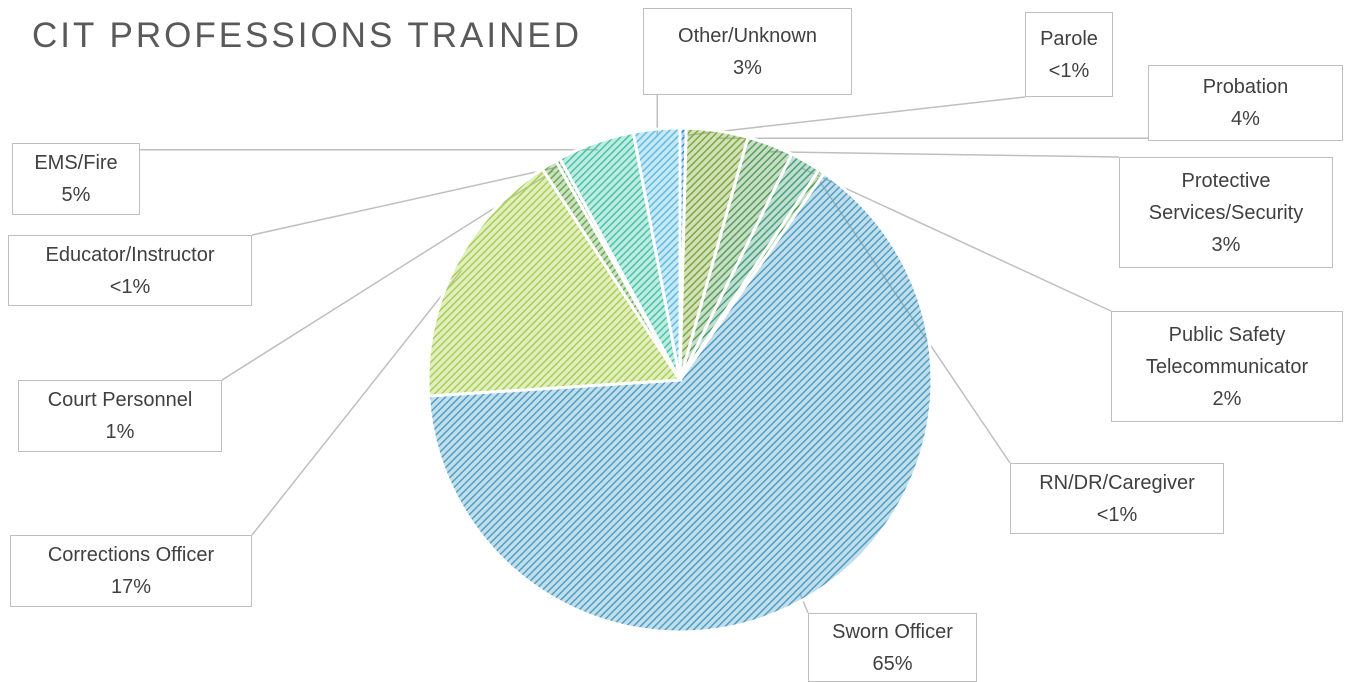 This screenshot has width=1356, height=682. What do you see at coordinates (1245, 87) in the screenshot?
I see `category-label: Probation` at bounding box center [1245, 87].